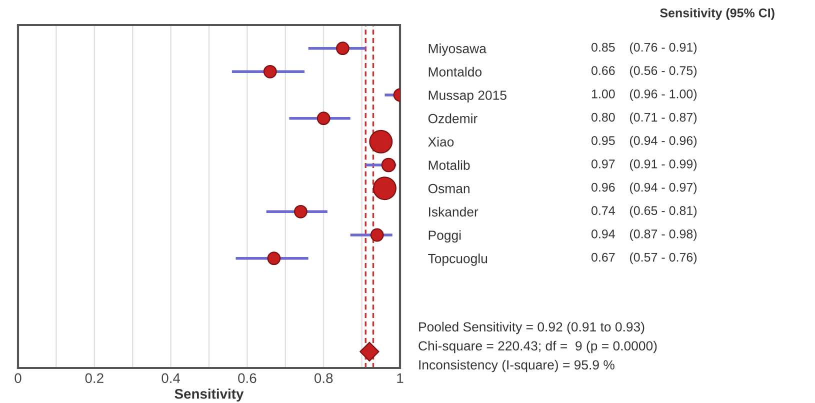 This screenshot has width=815, height=403. Describe the element at coordinates (644, 212) in the screenshot. I see `data-label: 0.74 (0.65 - 0.81)` at that location.